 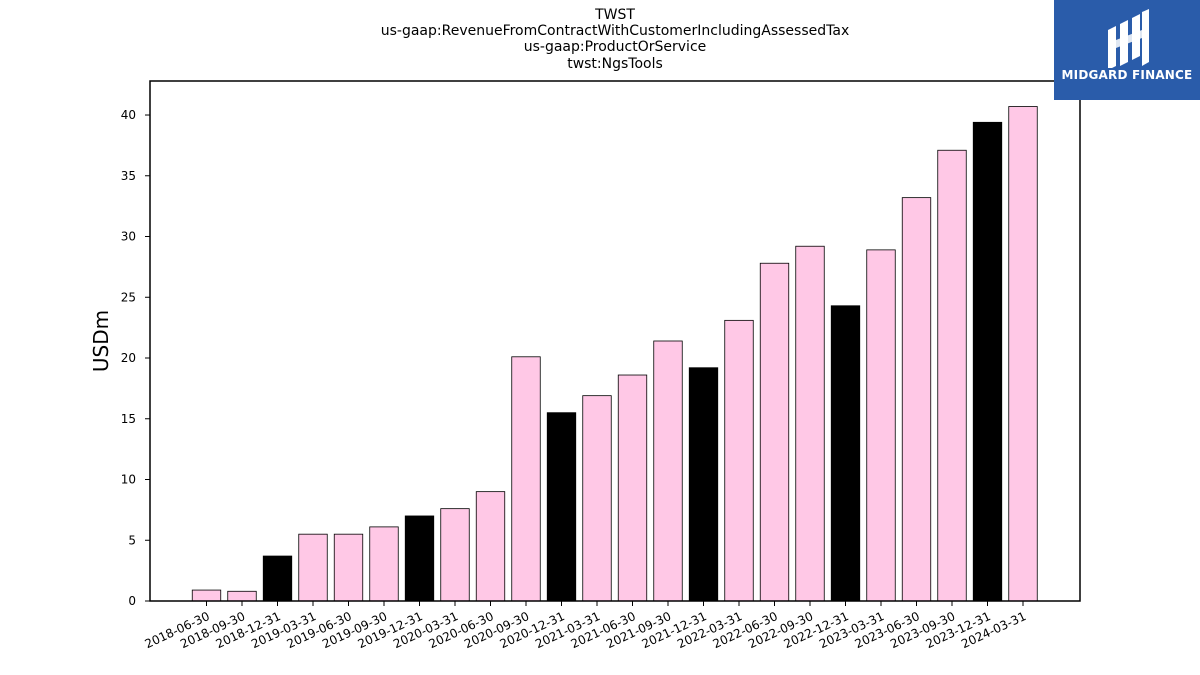 What do you see at coordinates (128, 237) in the screenshot?
I see `y-tick-label: 30` at bounding box center [128, 237].